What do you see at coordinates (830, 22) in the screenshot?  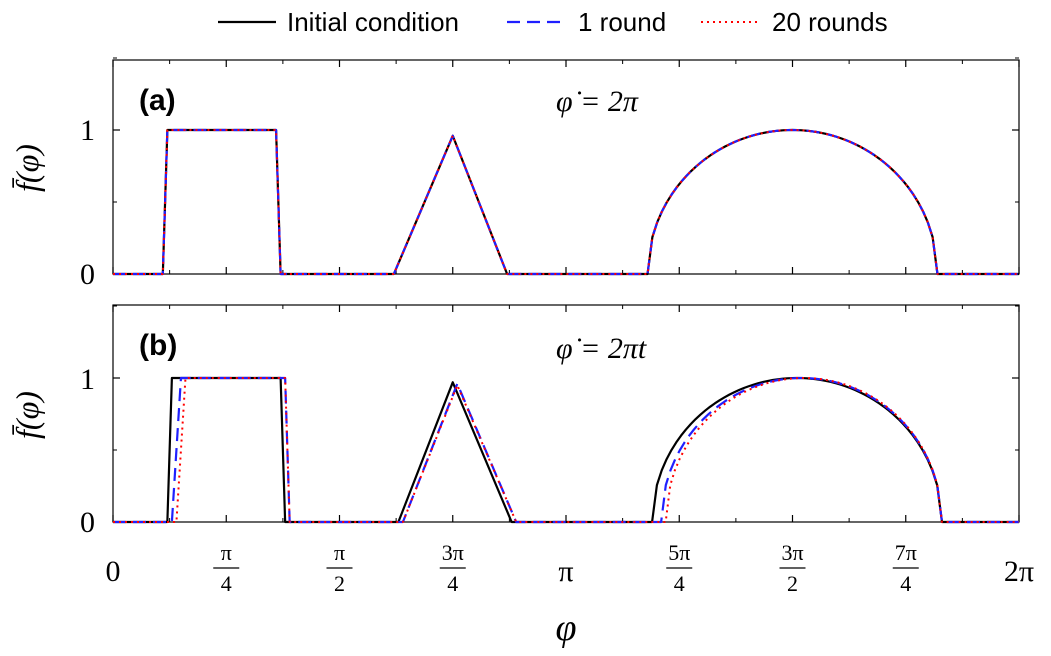 I see `legend-label-20rounds: 20 rounds` at bounding box center [830, 22].